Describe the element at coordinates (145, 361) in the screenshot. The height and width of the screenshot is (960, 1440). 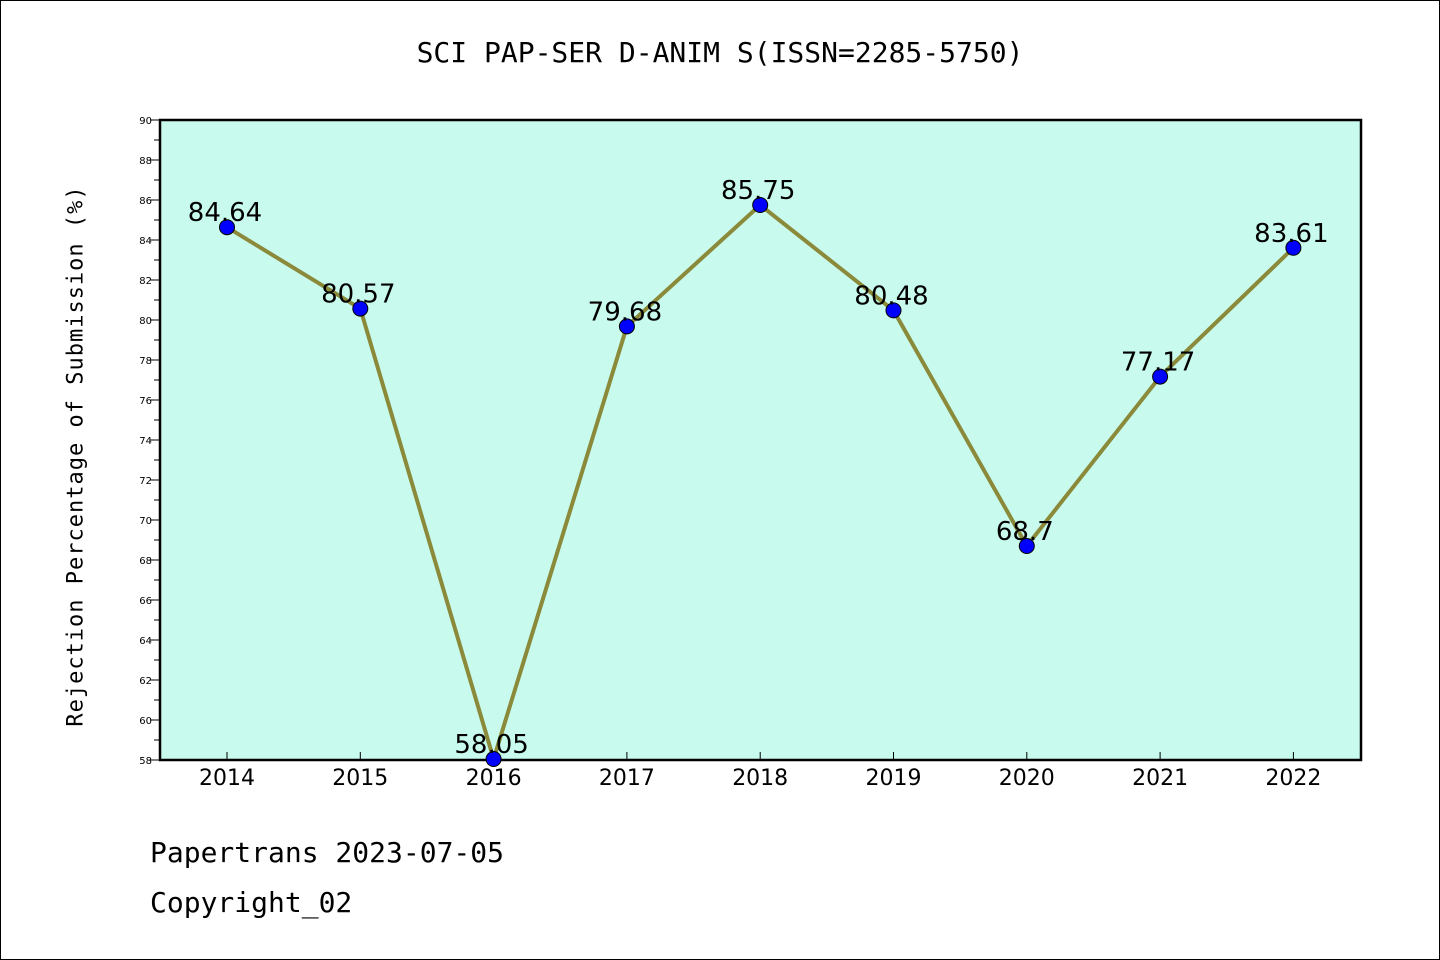
I see `y-tick-label: 78` at that location.